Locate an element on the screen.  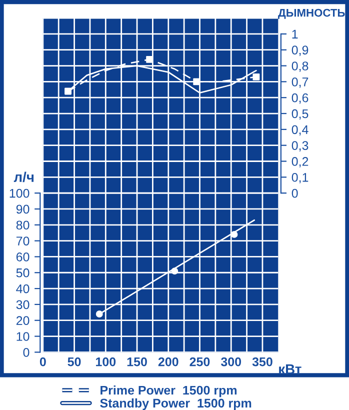
x-tick-label: 0 is located at coordinates (43, 361).